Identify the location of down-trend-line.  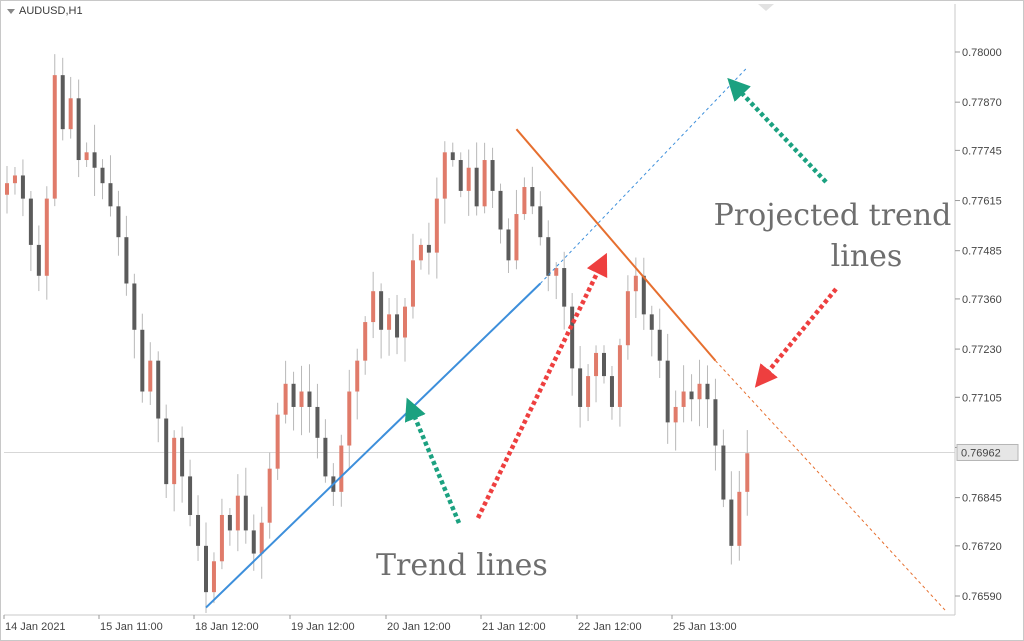
(616, 245).